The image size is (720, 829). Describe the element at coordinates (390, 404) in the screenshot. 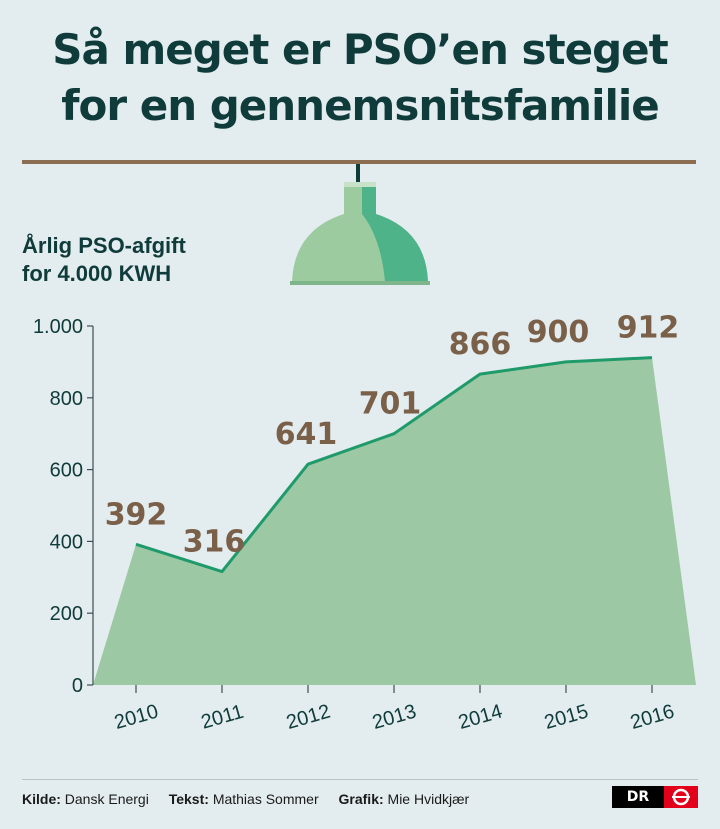

I see `data-label: 701` at that location.